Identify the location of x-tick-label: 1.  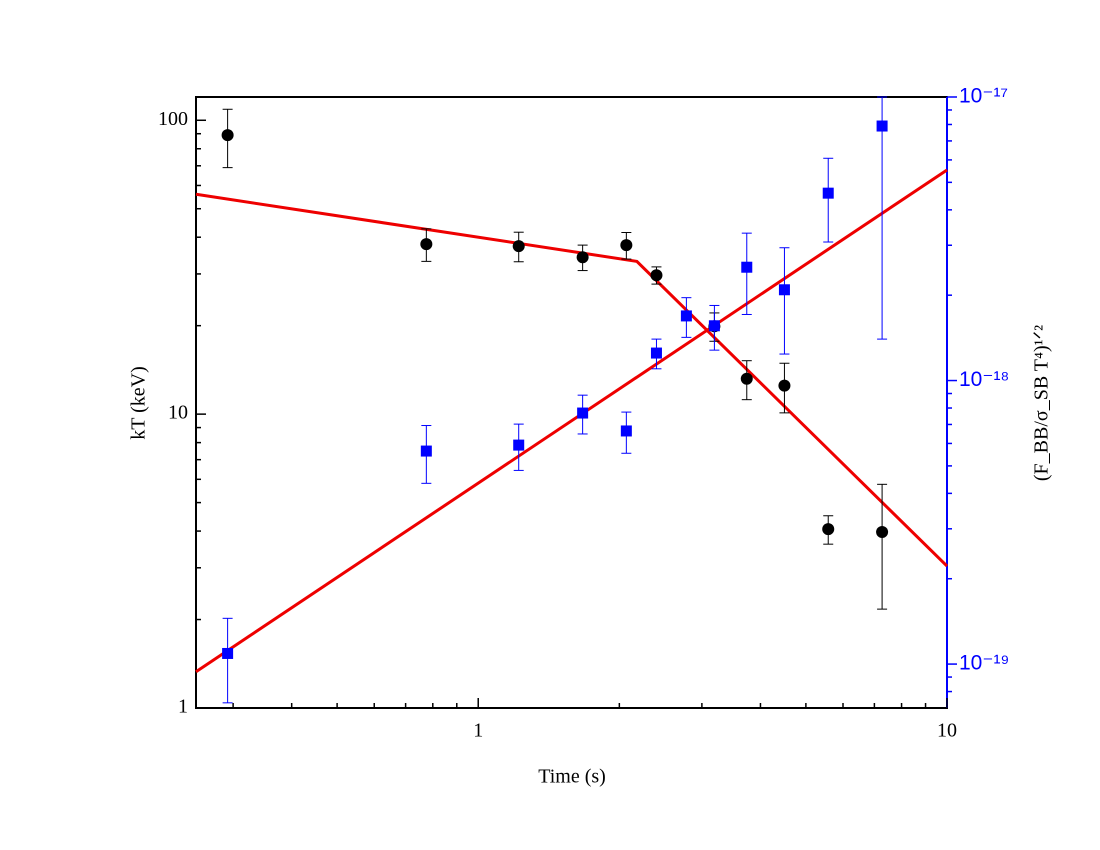
(478, 731).